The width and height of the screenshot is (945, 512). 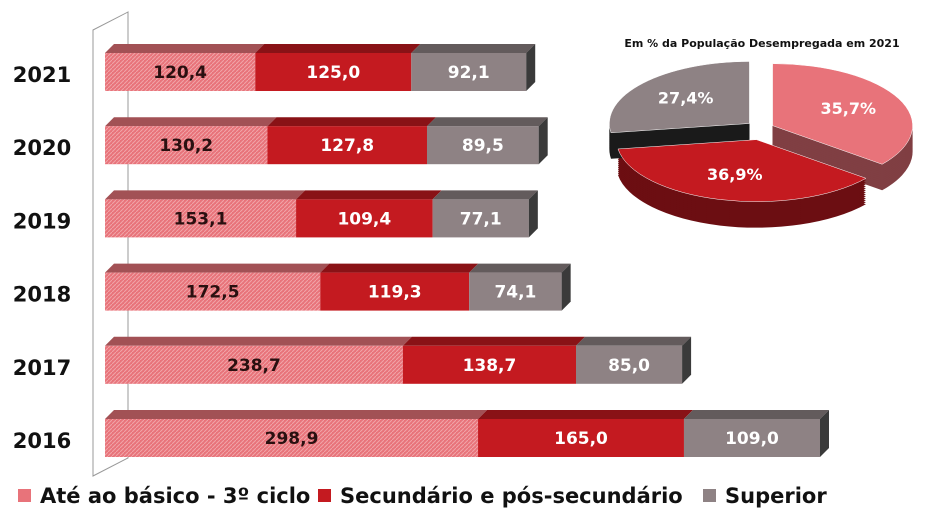 I want to click on data-label: 109,4, so click(x=364, y=219).